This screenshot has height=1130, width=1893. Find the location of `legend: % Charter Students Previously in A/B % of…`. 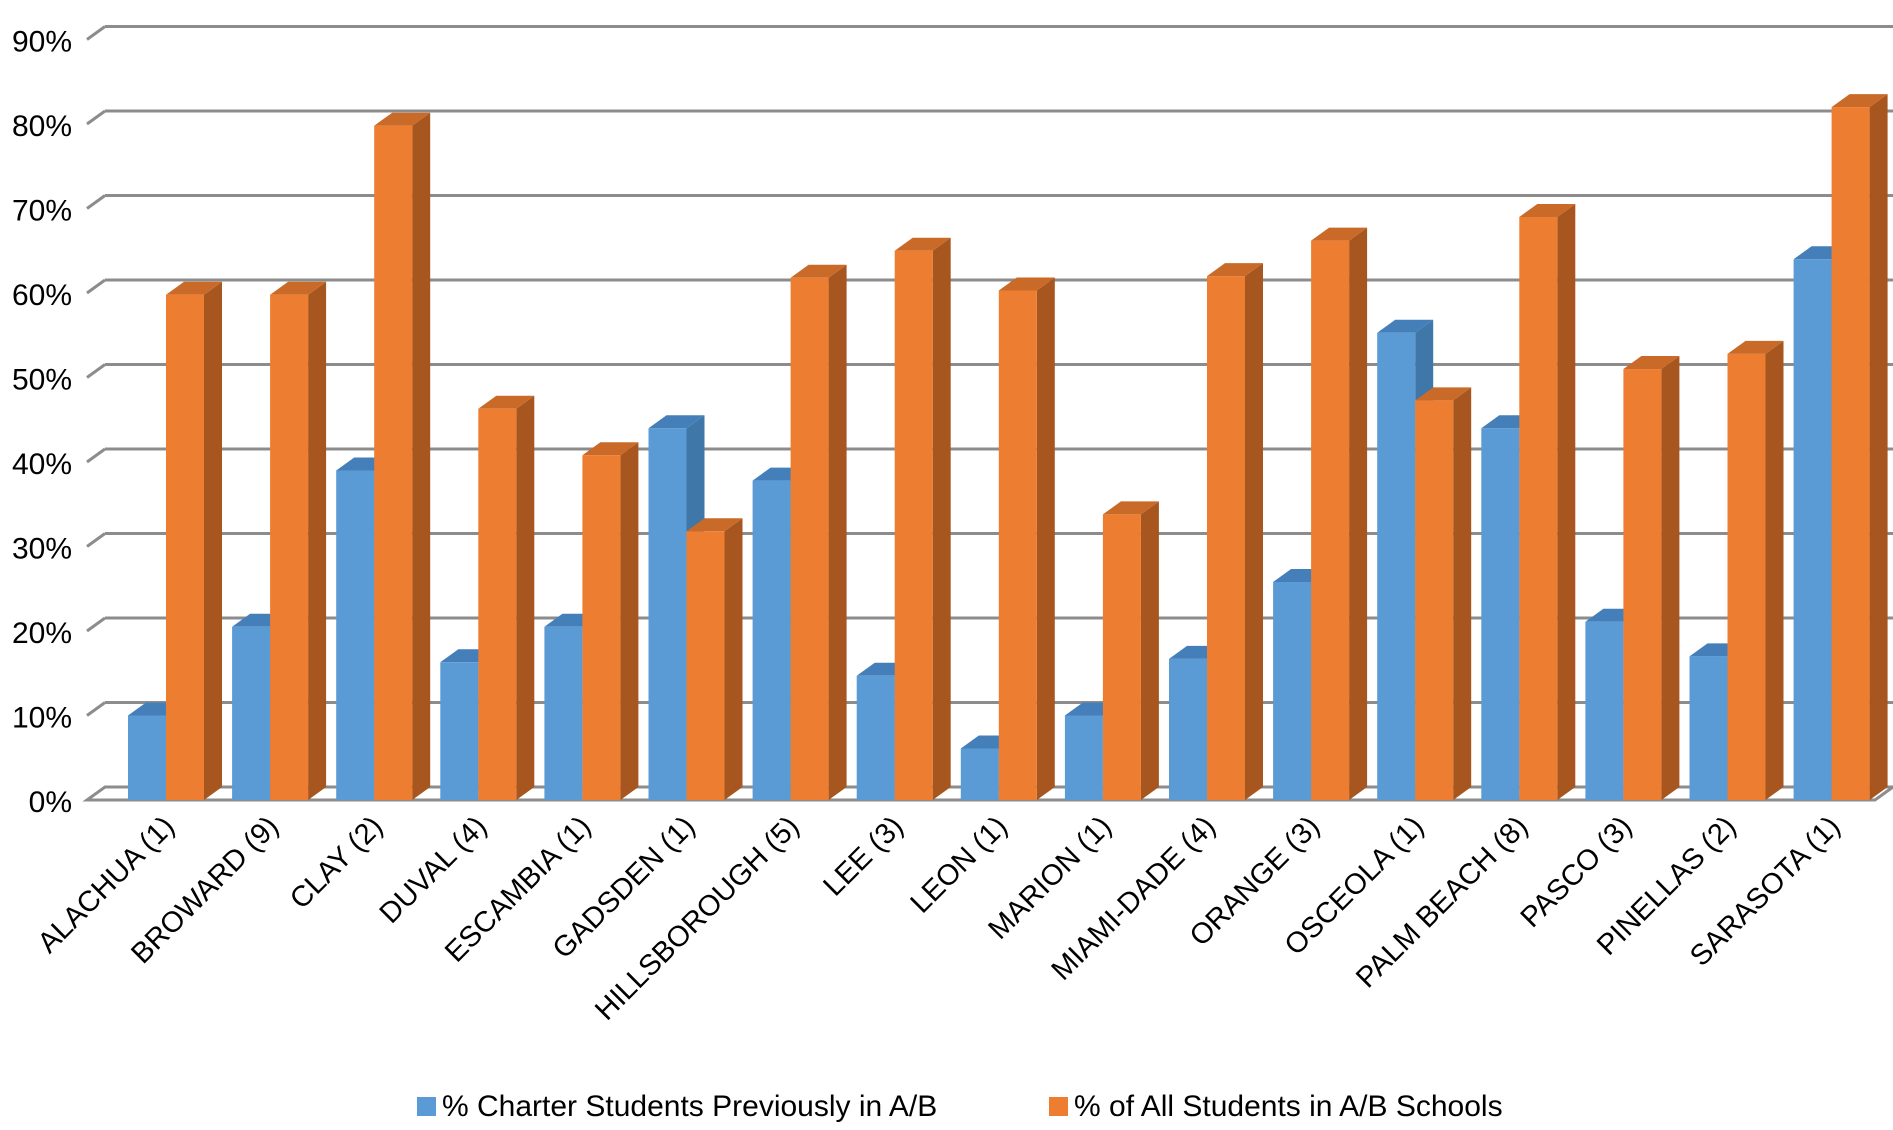

legend: % Charter Students Previously in A/B % of… is located at coordinates (960, 1106).